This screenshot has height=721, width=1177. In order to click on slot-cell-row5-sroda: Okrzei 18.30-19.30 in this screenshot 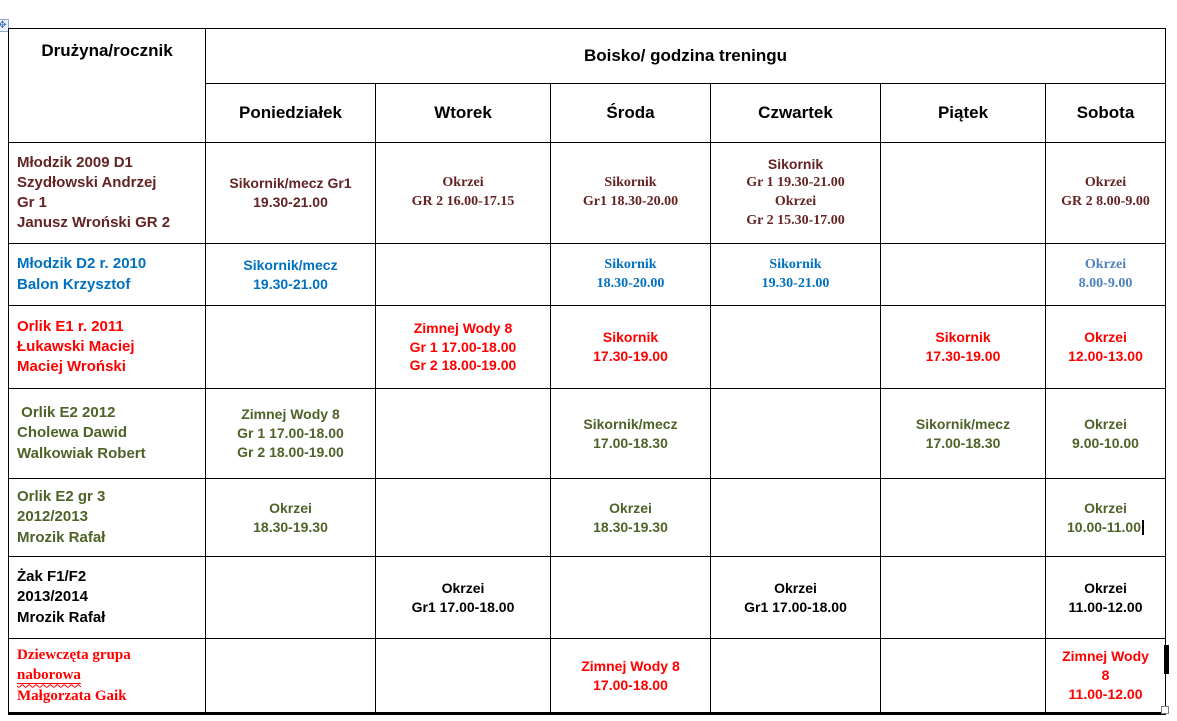, I will do `click(630, 517)`.